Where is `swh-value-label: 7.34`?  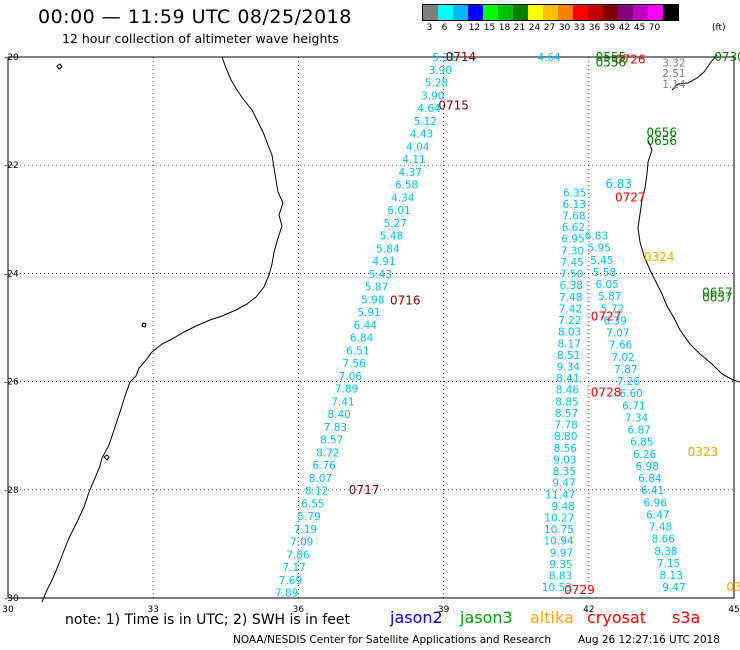 swh-value-label: 7.34 is located at coordinates (637, 418).